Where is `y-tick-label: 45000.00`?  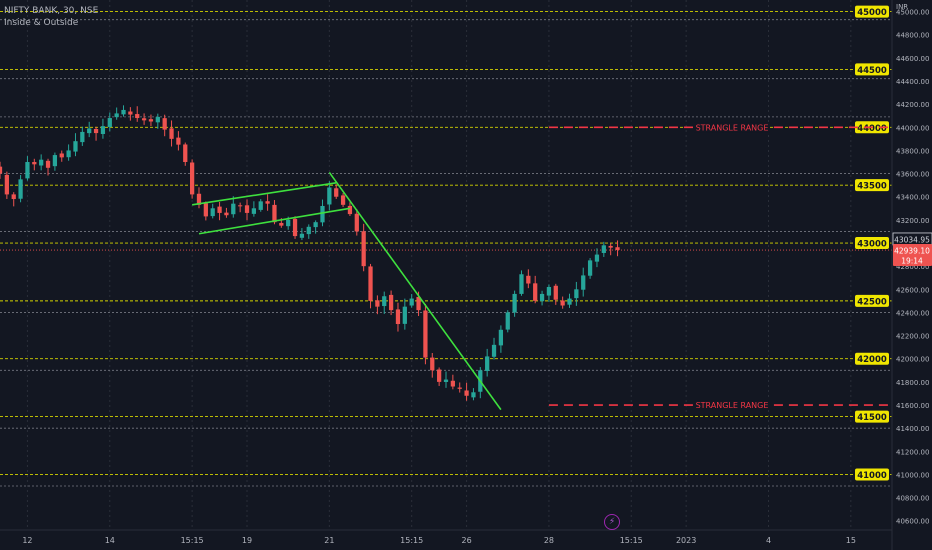 y-tick-label: 45000.00 is located at coordinates (912, 13).